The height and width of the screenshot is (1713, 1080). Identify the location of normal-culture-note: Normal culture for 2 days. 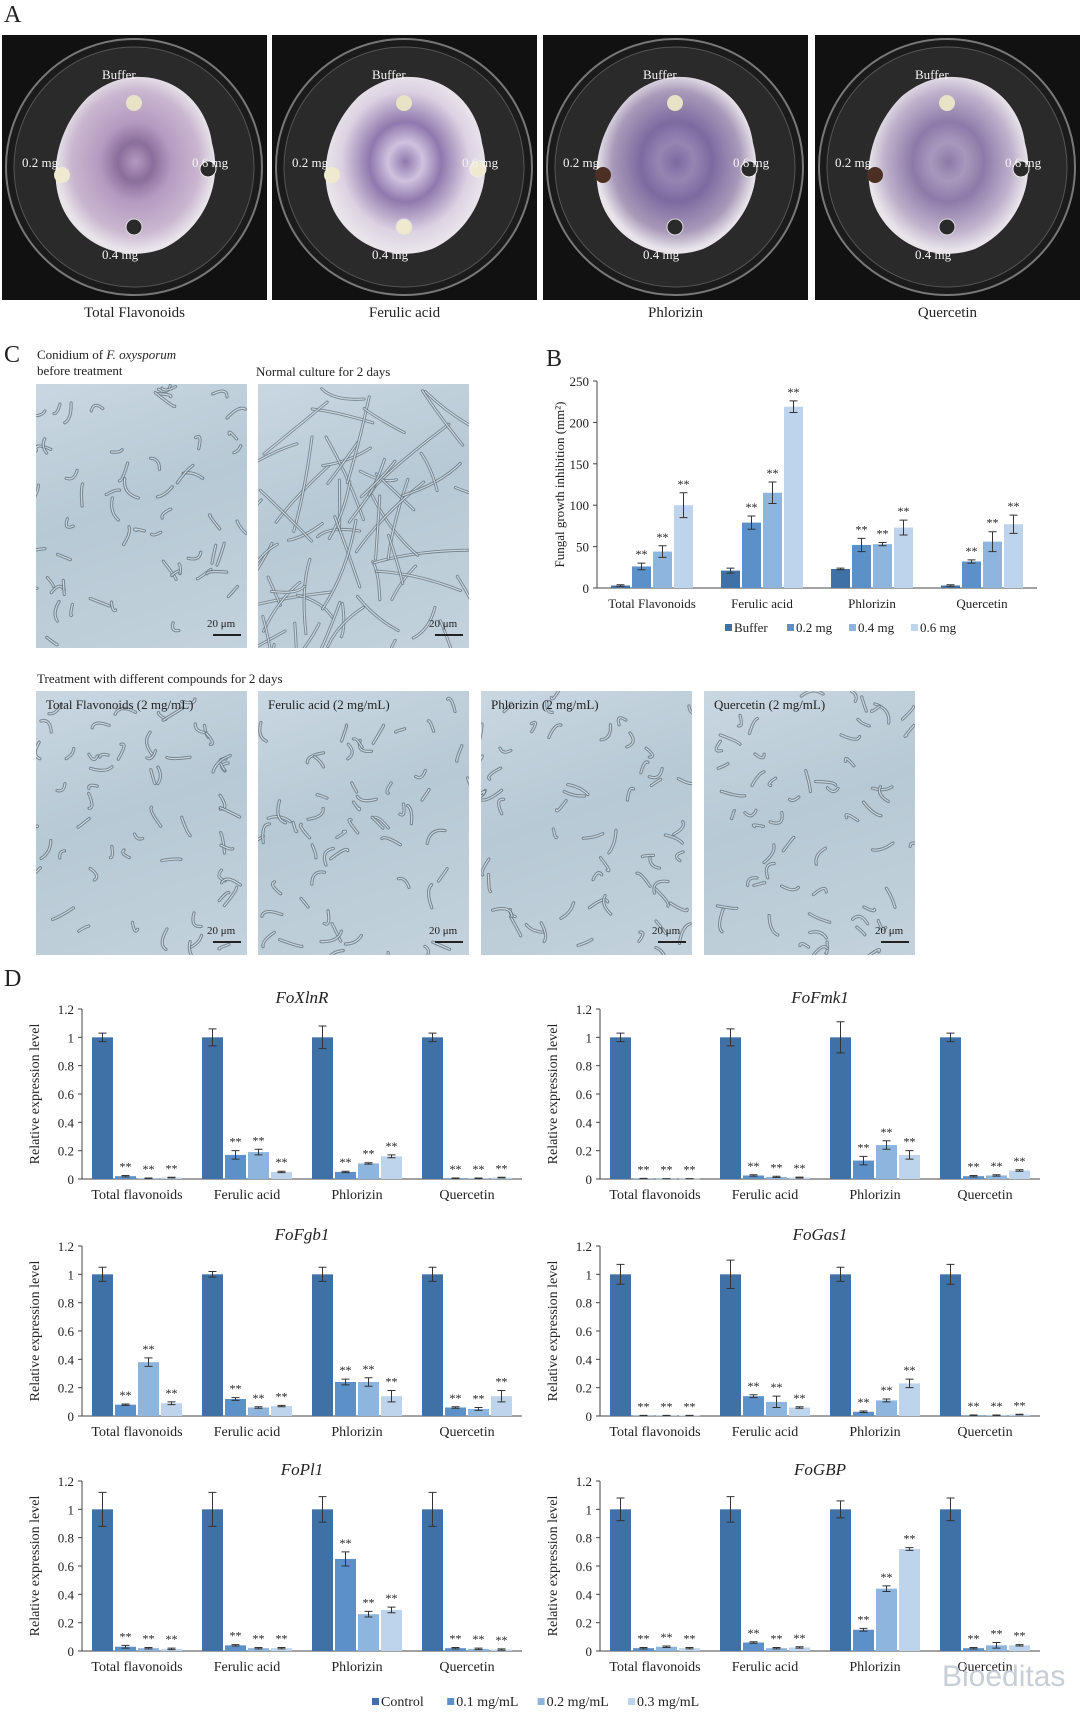
(323, 371).